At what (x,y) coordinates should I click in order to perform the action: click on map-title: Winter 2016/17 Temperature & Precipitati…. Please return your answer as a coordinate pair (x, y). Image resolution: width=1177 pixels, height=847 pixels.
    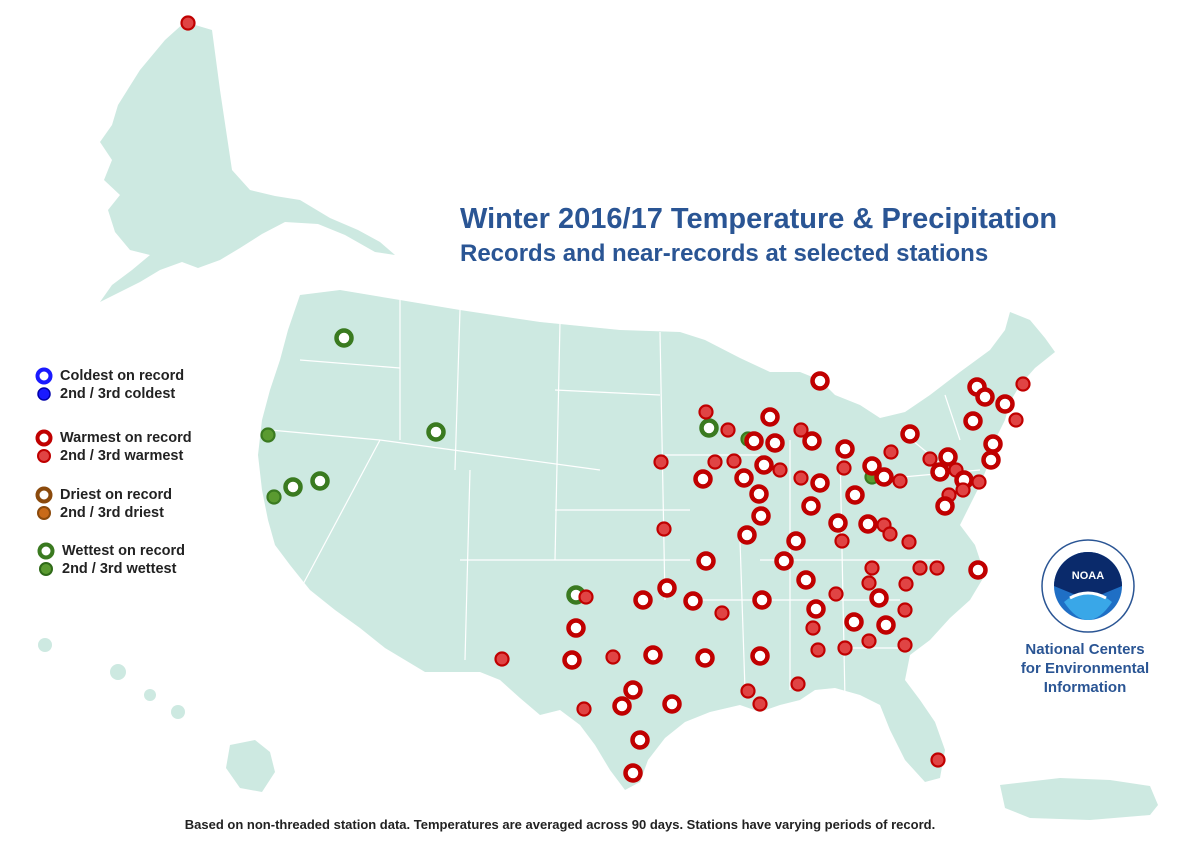
    Looking at the image, I should click on (759, 219).